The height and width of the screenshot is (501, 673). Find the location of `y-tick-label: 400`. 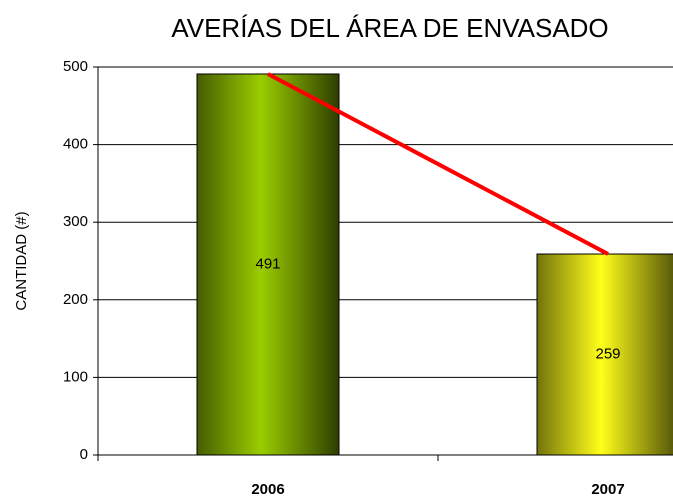

y-tick-label: 400 is located at coordinates (75, 144).